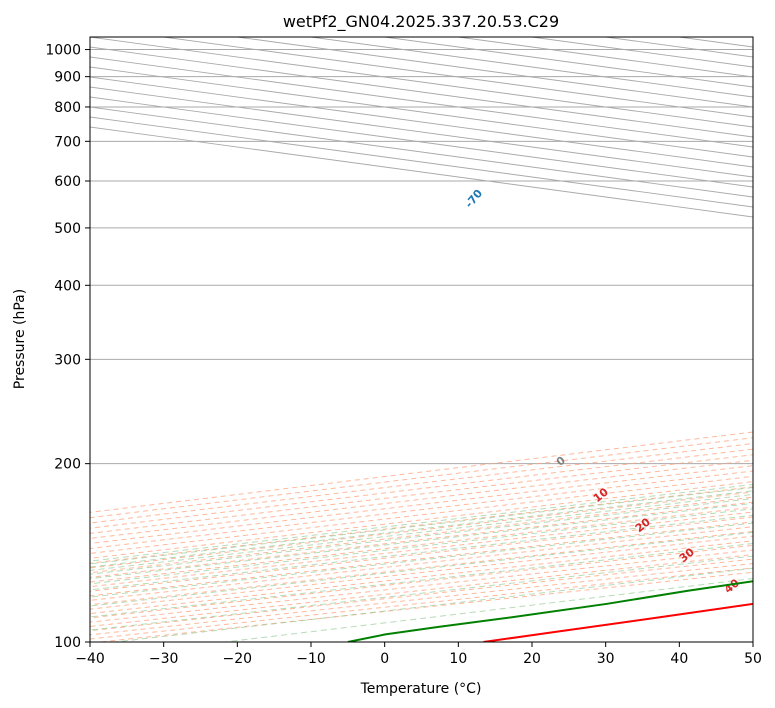 This screenshot has height=708, width=775. What do you see at coordinates (421, 689) in the screenshot?
I see `x-axis-label: Temperature (°C)` at bounding box center [421, 689].